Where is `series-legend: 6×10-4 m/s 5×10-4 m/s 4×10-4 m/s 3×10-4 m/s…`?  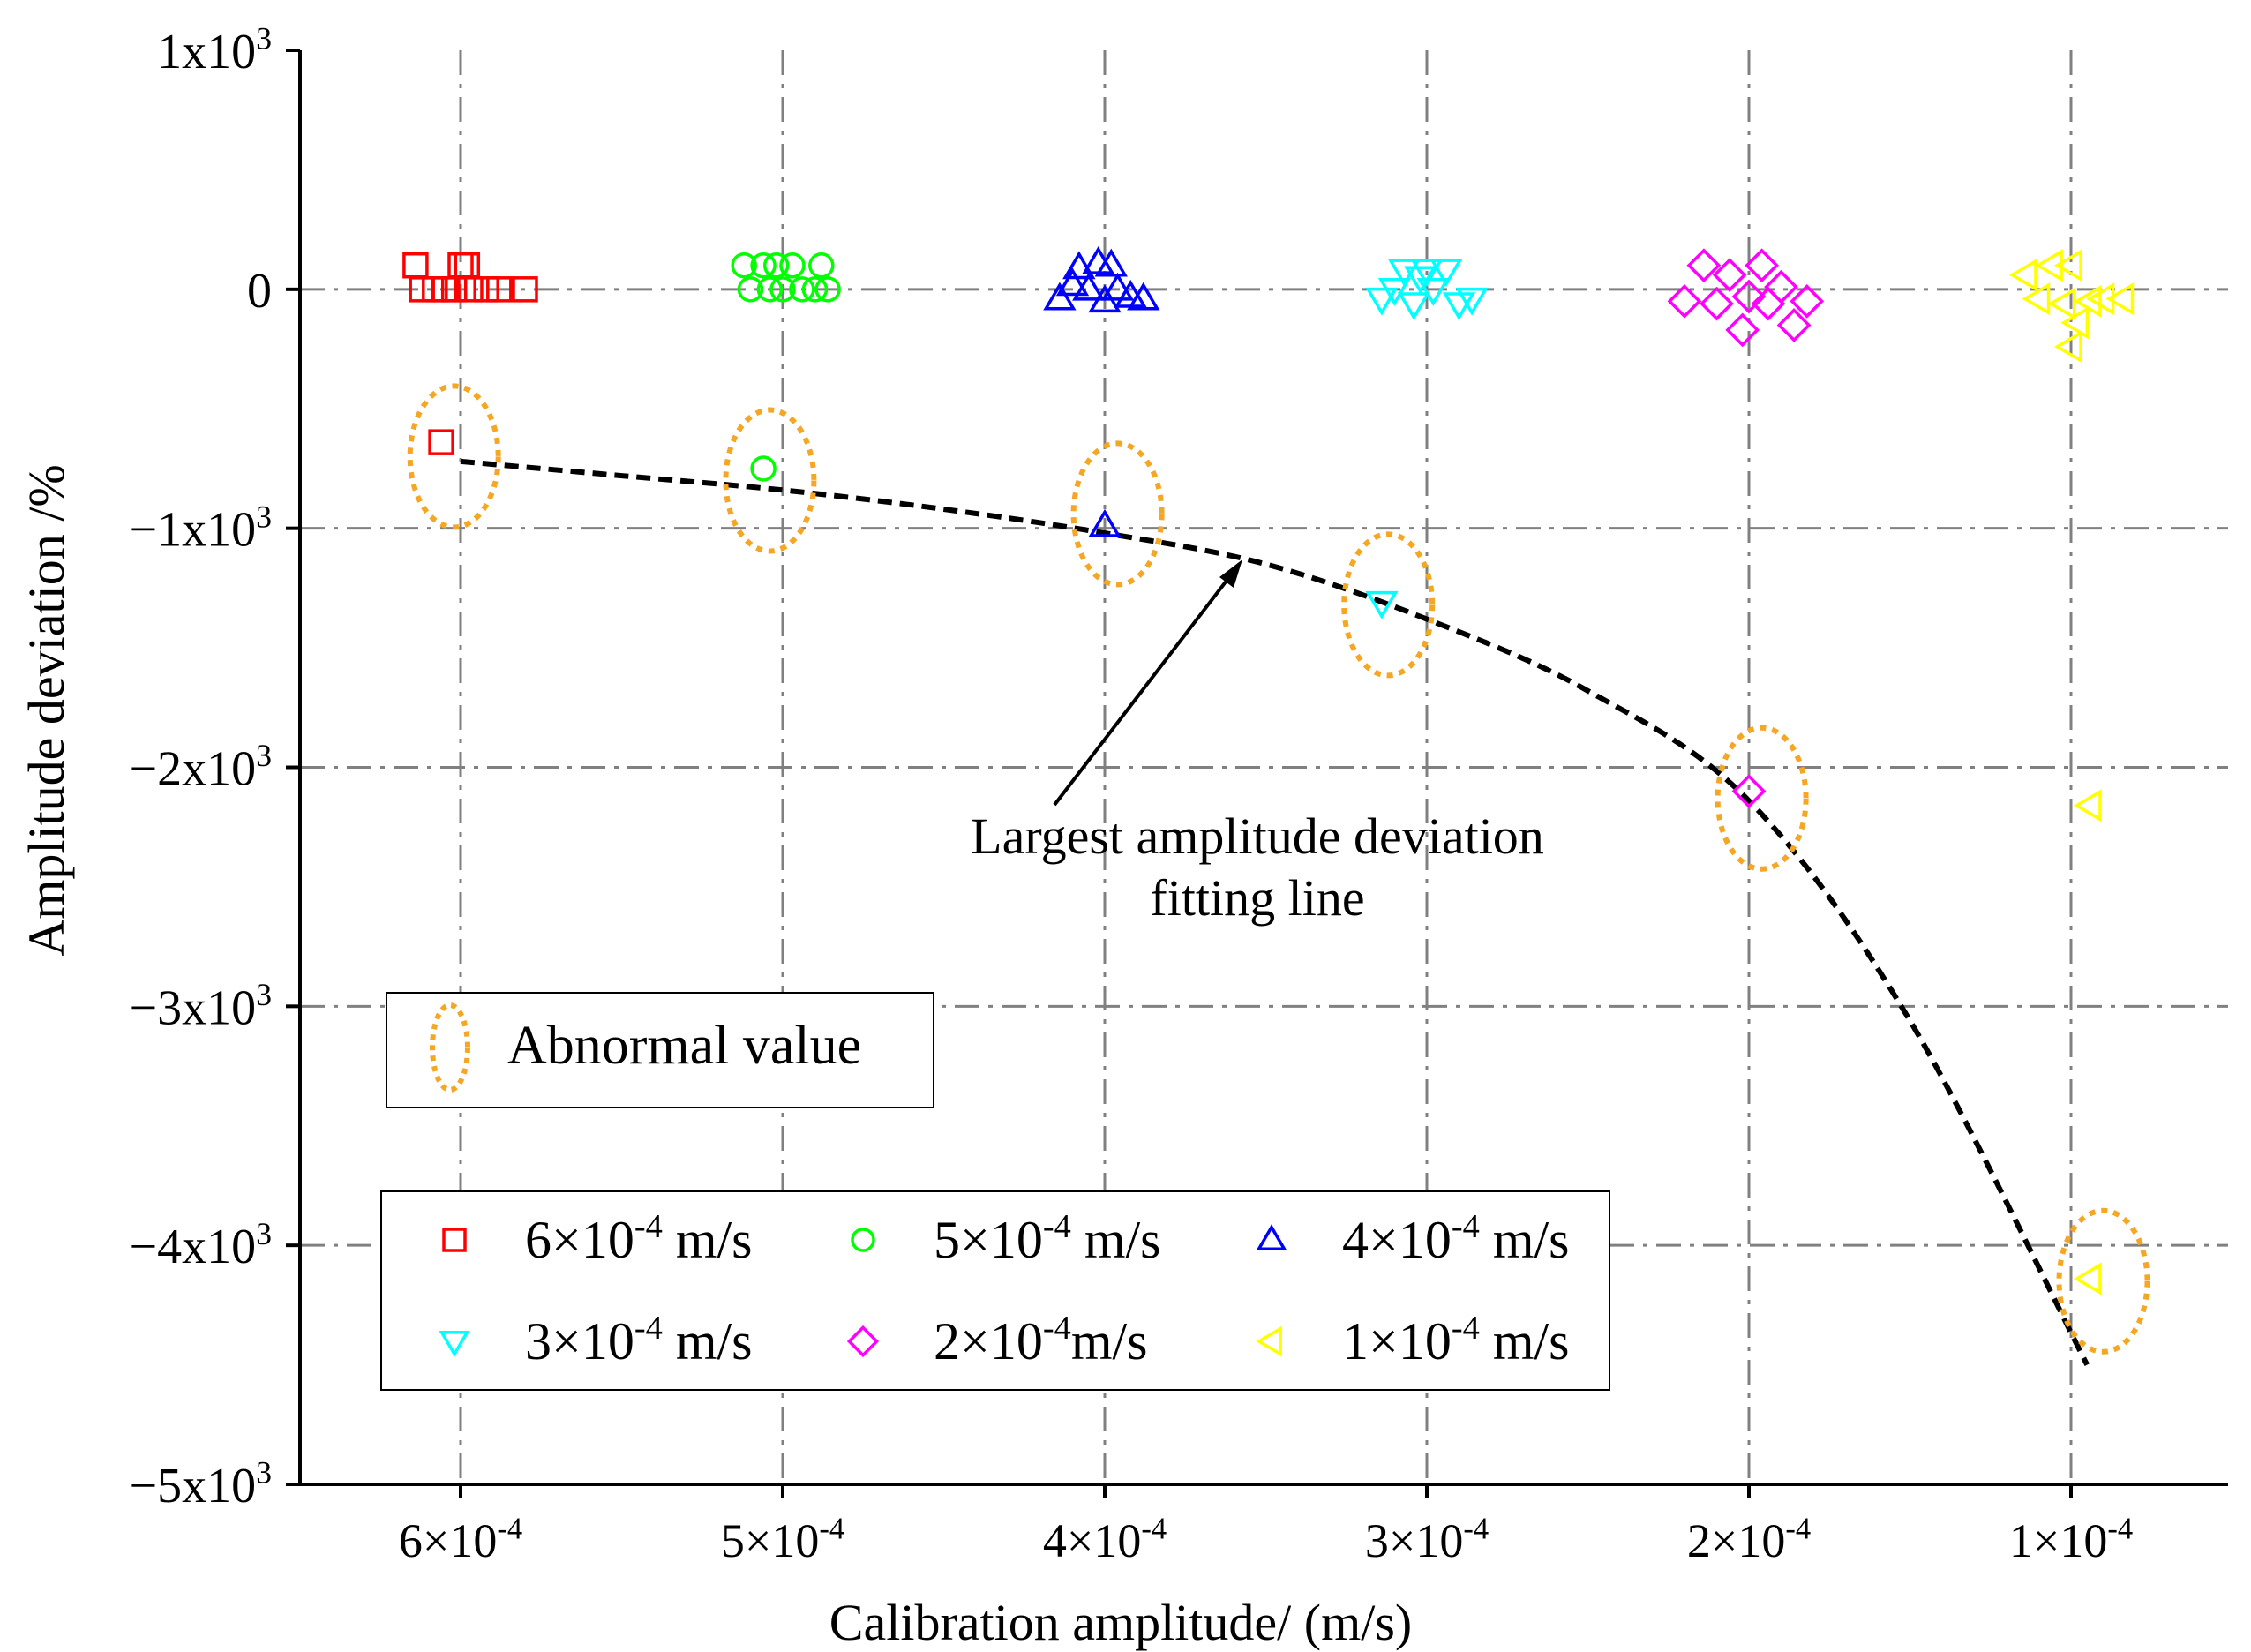
series-legend: 6×10-4 m/s 5×10-4 m/s 4×10-4 m/s 3×10-4 m/s… is located at coordinates (995, 1290).